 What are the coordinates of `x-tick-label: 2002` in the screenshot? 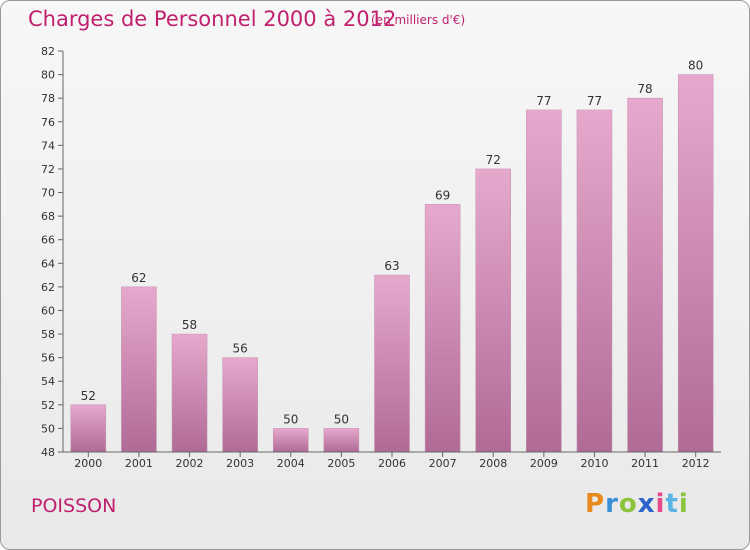 It's located at (190, 463).